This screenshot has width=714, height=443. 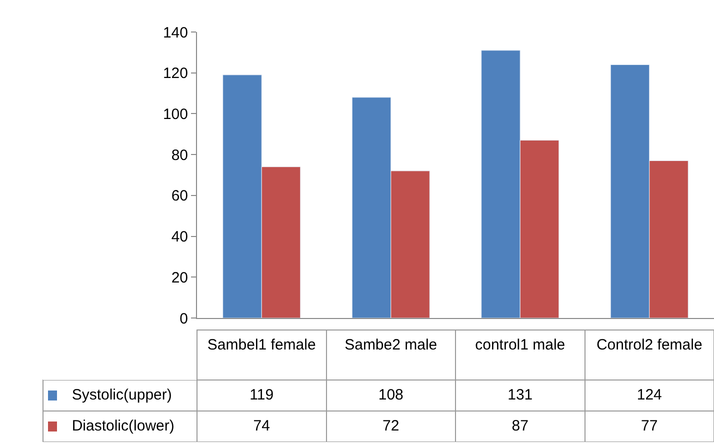 I want to click on y-tick-label: 120, so click(x=175, y=73).